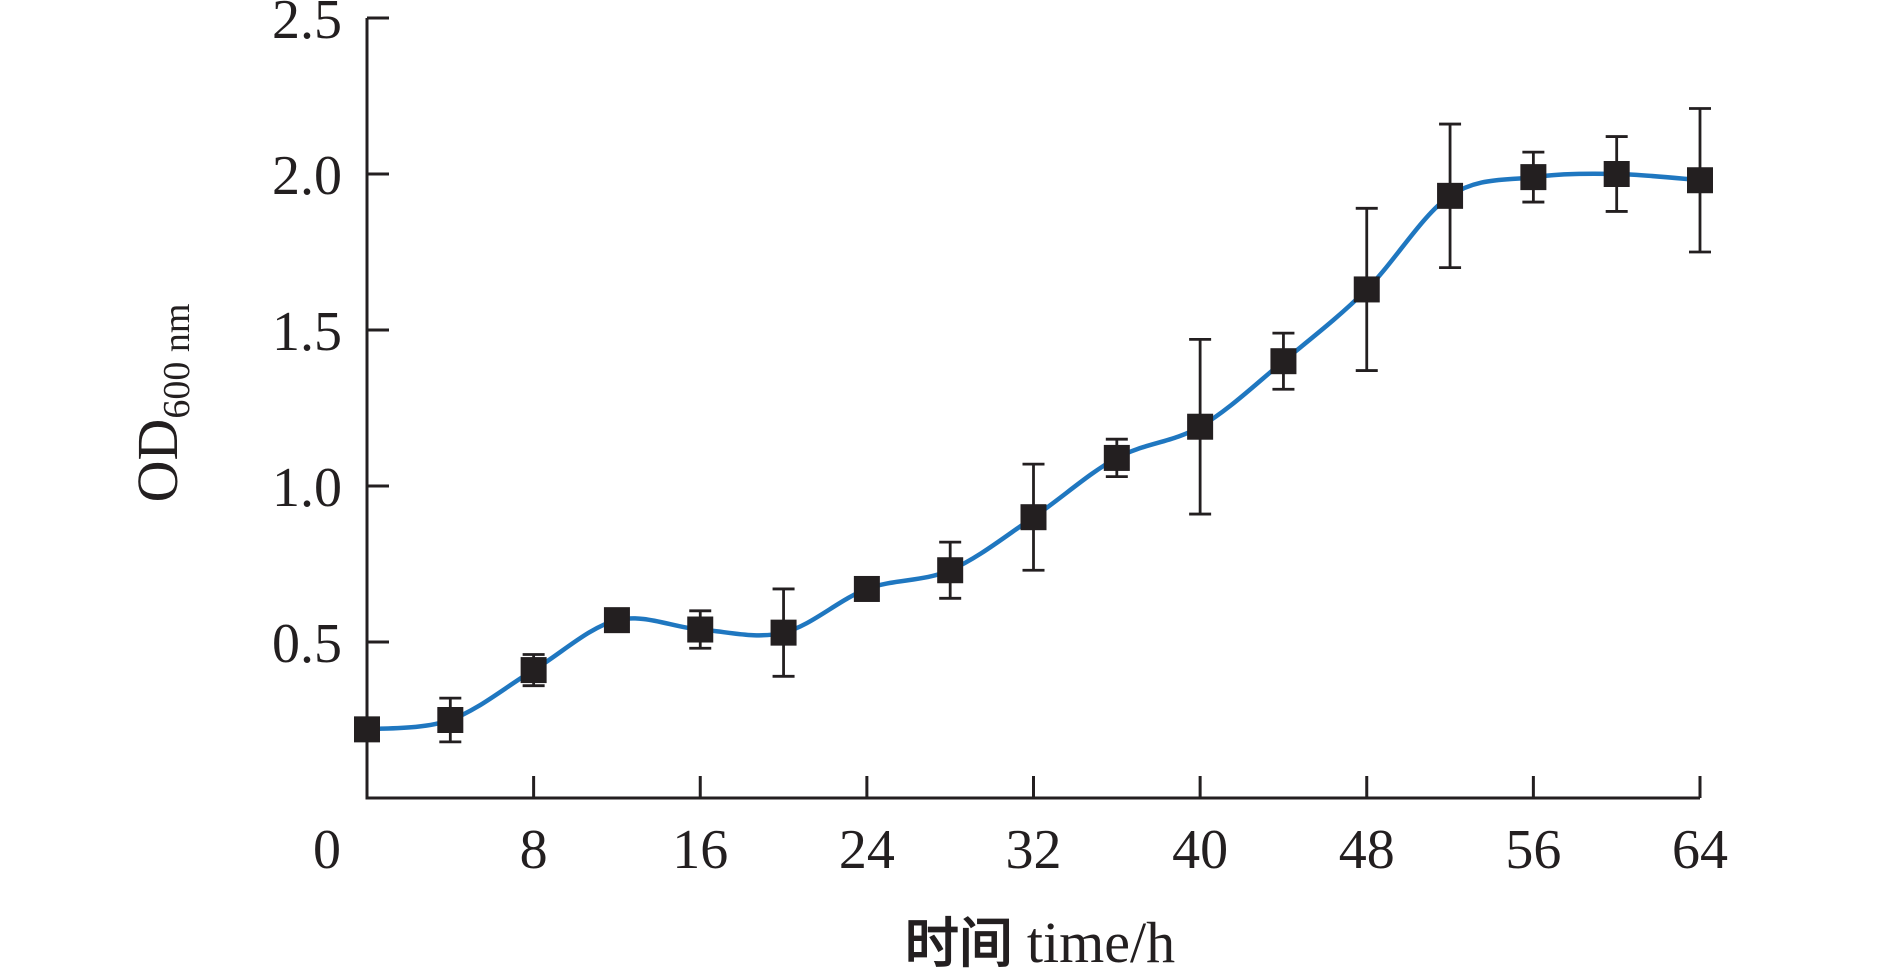 The height and width of the screenshot is (971, 1890). What do you see at coordinates (1367, 850) in the screenshot?
I see `x-tick-label: 48` at bounding box center [1367, 850].